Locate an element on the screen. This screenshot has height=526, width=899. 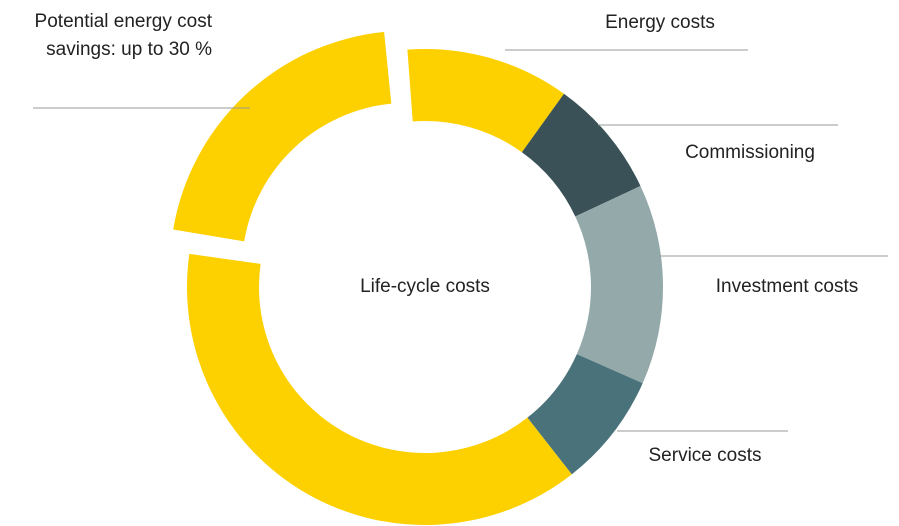
slice-label: Energy costs is located at coordinates (660, 22).